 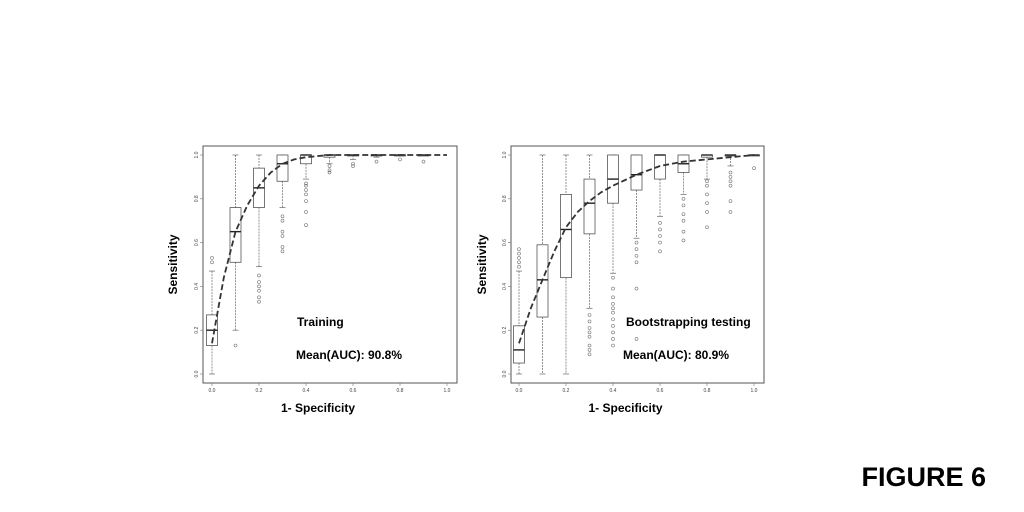 What do you see at coordinates (197, 373) in the screenshot?
I see `y-tick-label: 0.0` at bounding box center [197, 373].